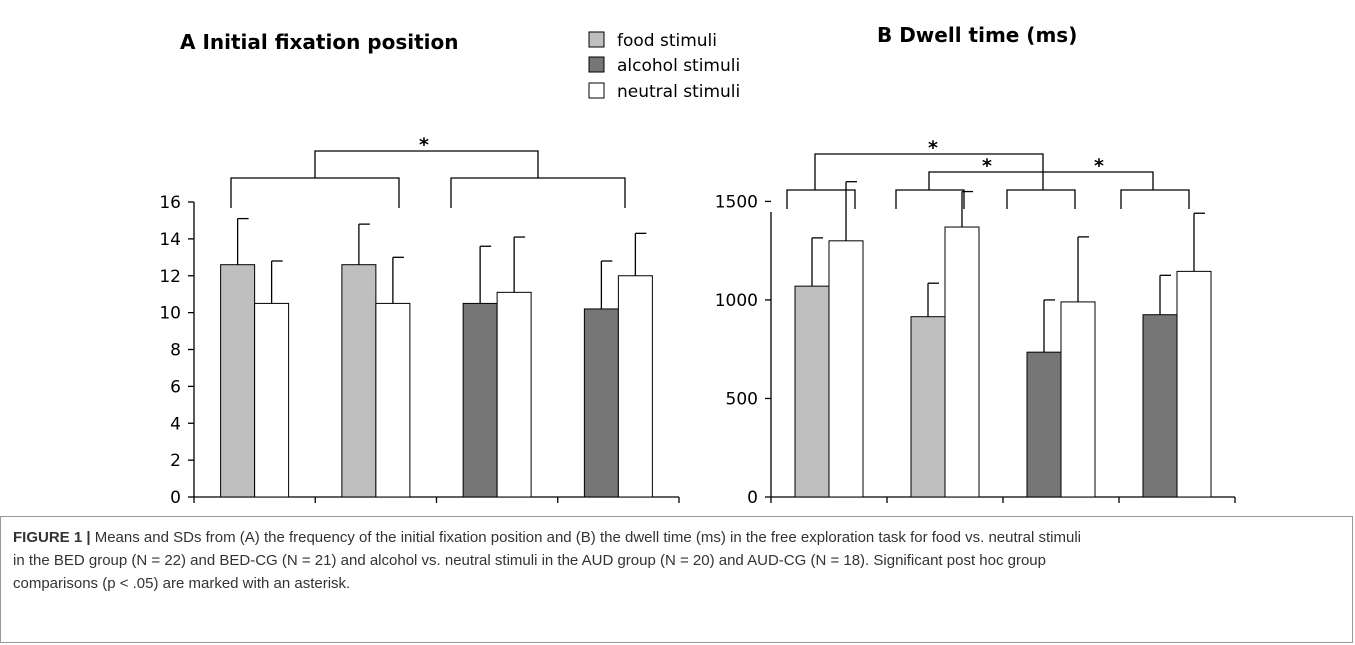 The width and height of the screenshot is (1355, 645). Describe the element at coordinates (175, 387) in the screenshot. I see `y-tick-label: 6` at that location.